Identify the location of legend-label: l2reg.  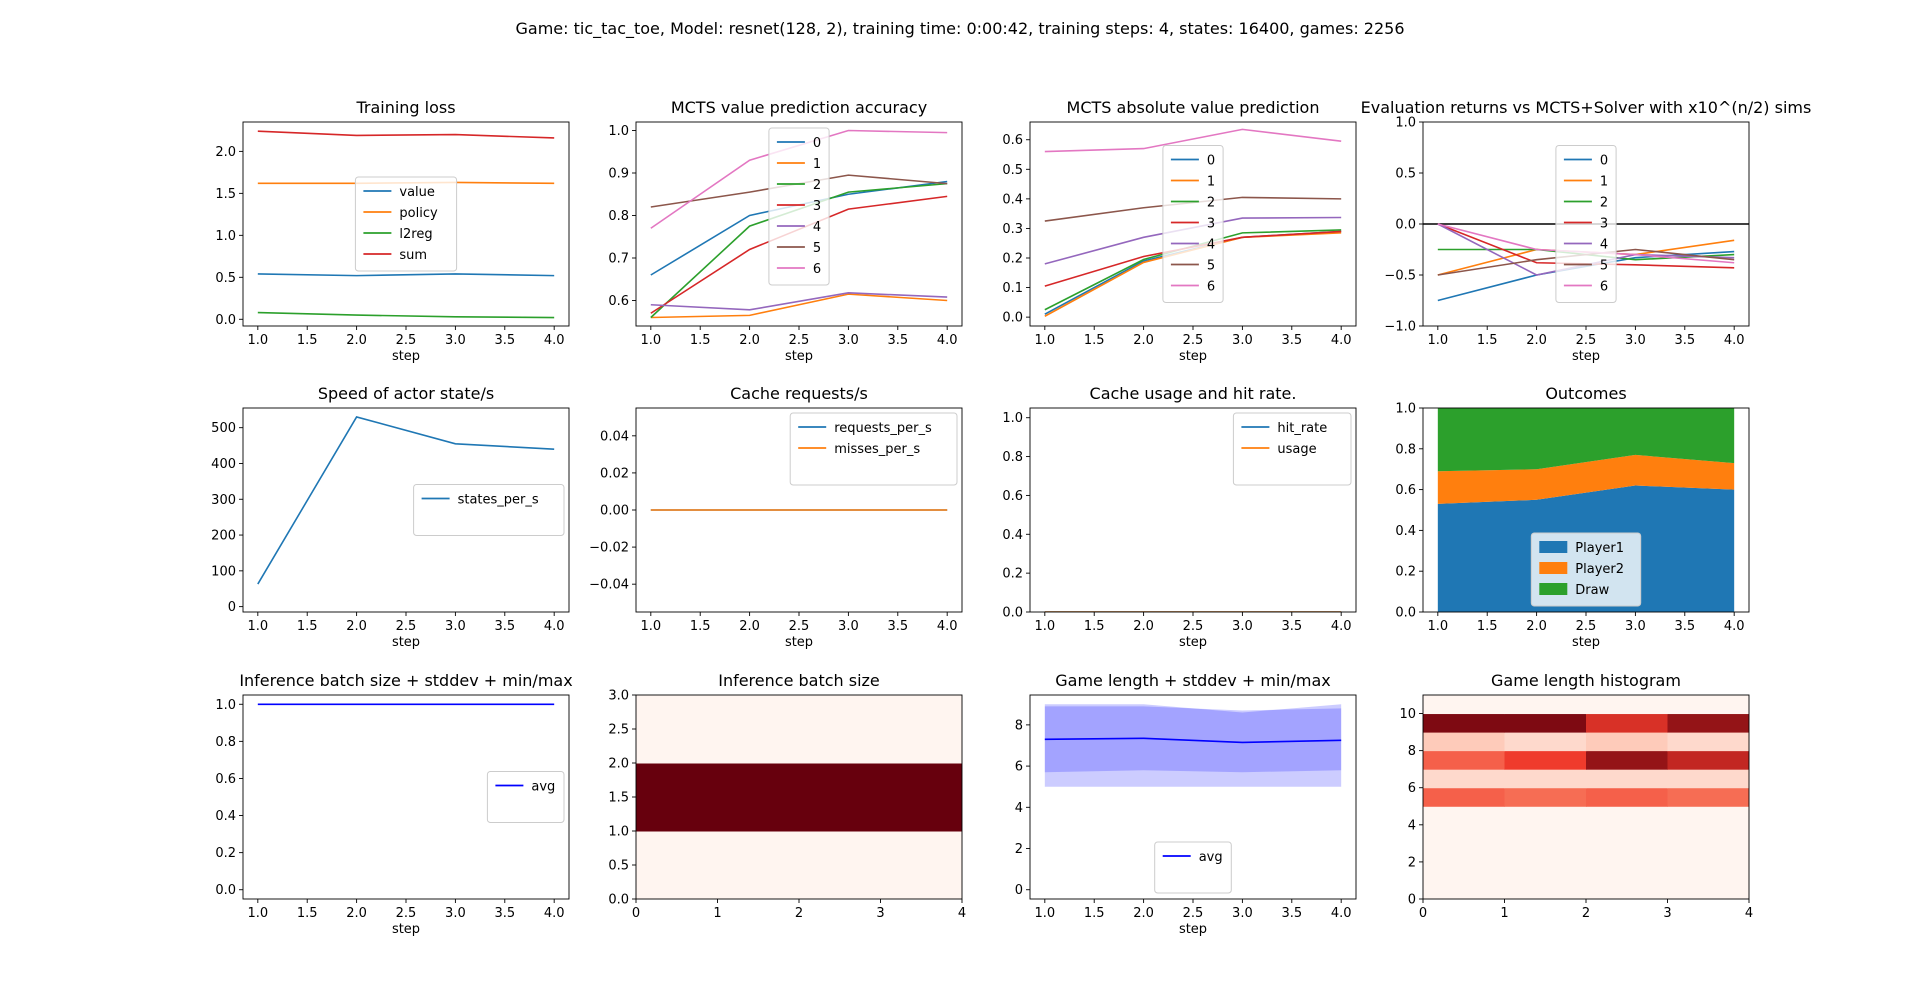
(415, 234).